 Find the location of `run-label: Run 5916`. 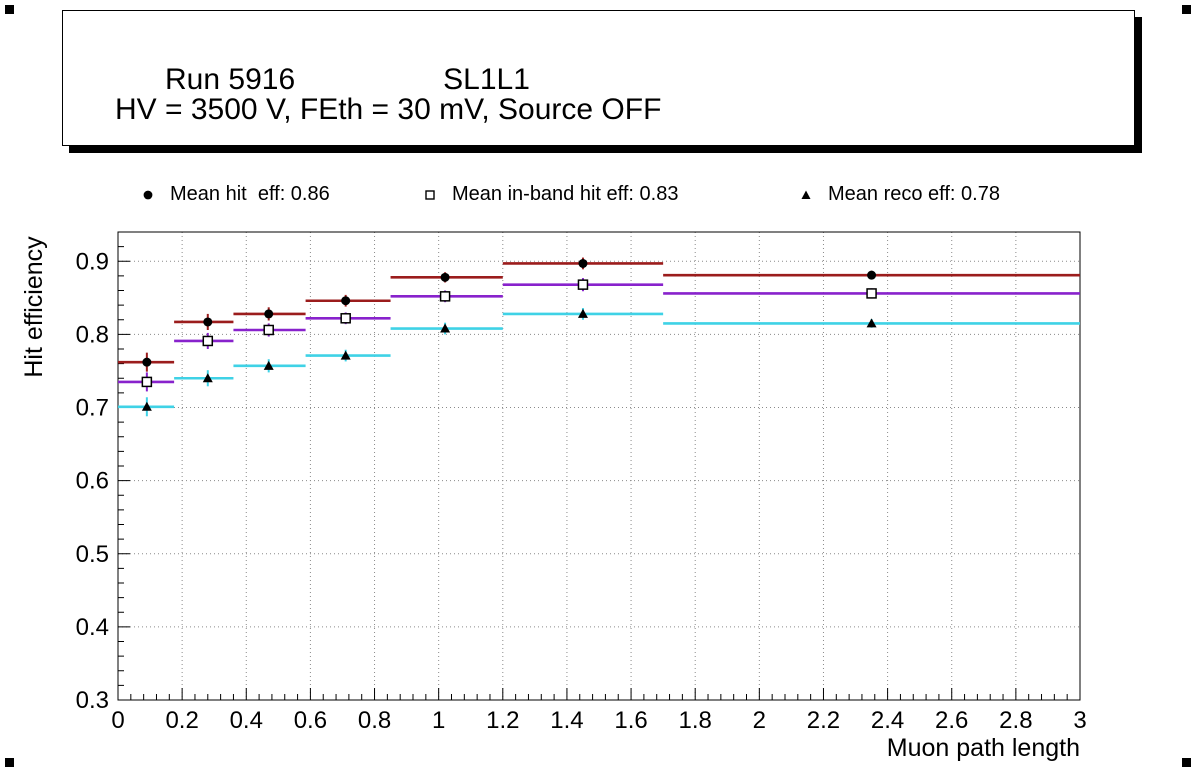

run-label: Run 5916 is located at coordinates (230, 79).